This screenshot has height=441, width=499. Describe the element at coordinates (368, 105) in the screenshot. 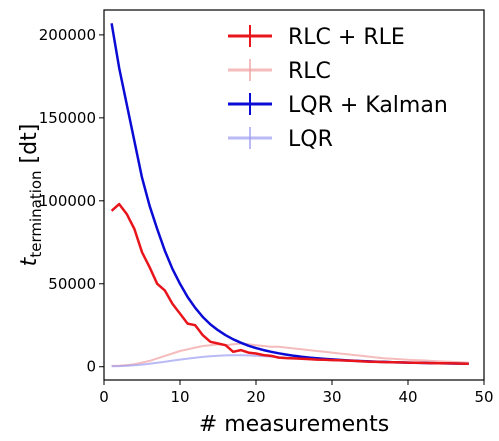

I see `legend-label: LQR + Kalman` at that location.